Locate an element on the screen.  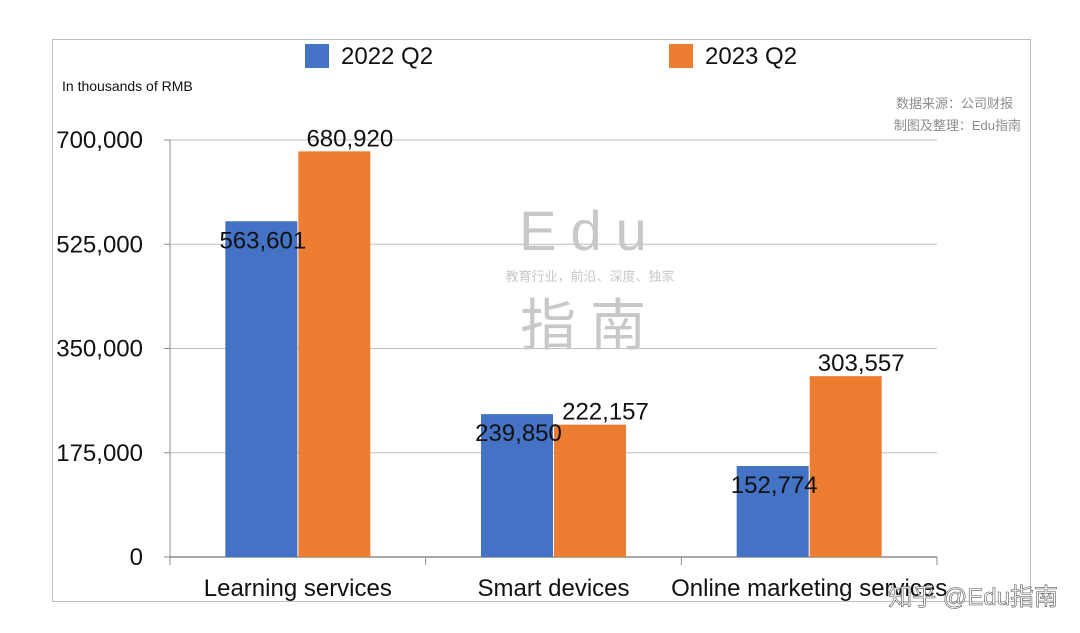
legend: 2022 Q2 2023 Q2 is located at coordinates (551, 56).